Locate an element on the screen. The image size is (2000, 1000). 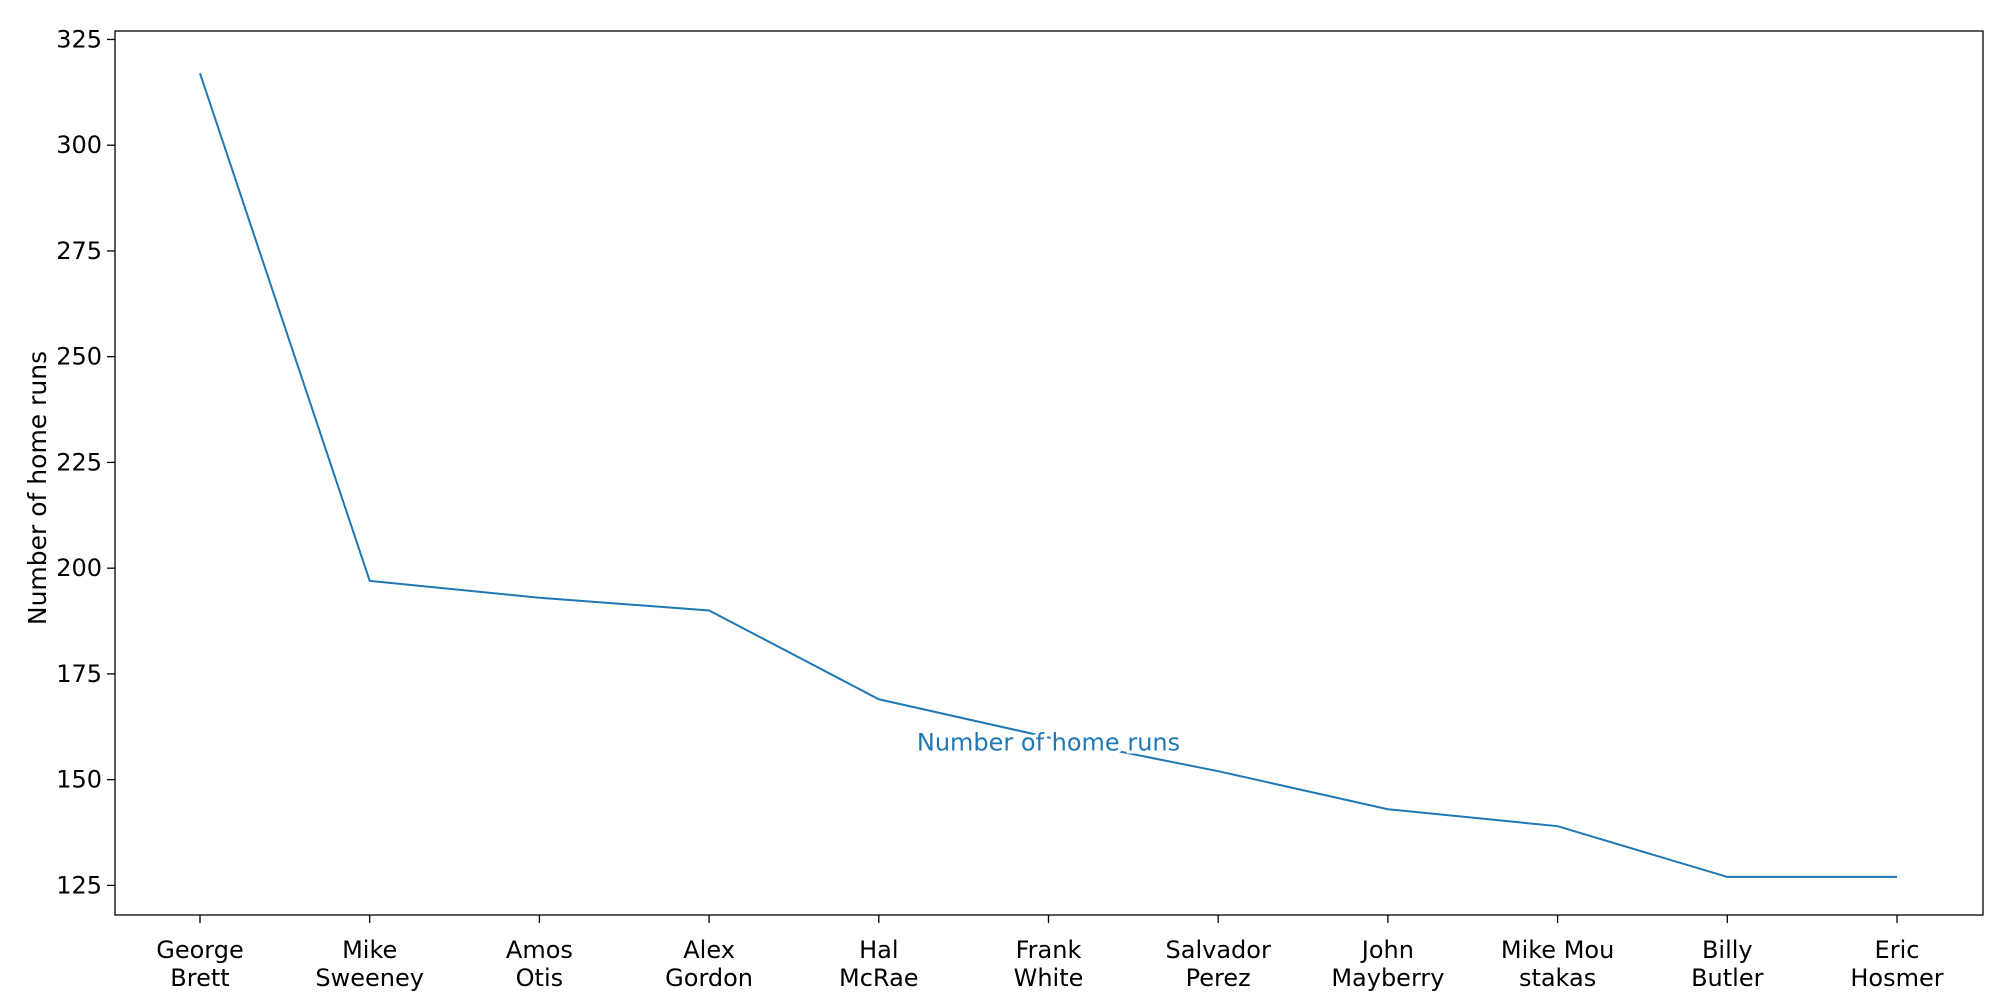
y-tick-label: 275 is located at coordinates (79, 251).